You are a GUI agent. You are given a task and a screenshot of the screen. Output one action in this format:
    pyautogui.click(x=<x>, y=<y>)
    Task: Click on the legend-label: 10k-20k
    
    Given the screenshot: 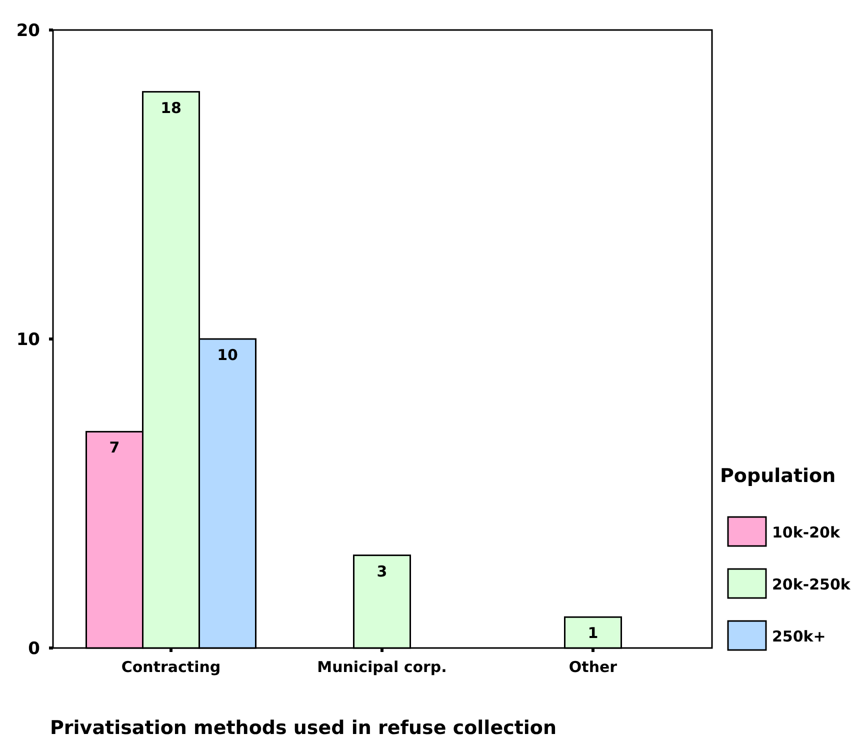 What is the action you would take?
    pyautogui.click(x=806, y=532)
    